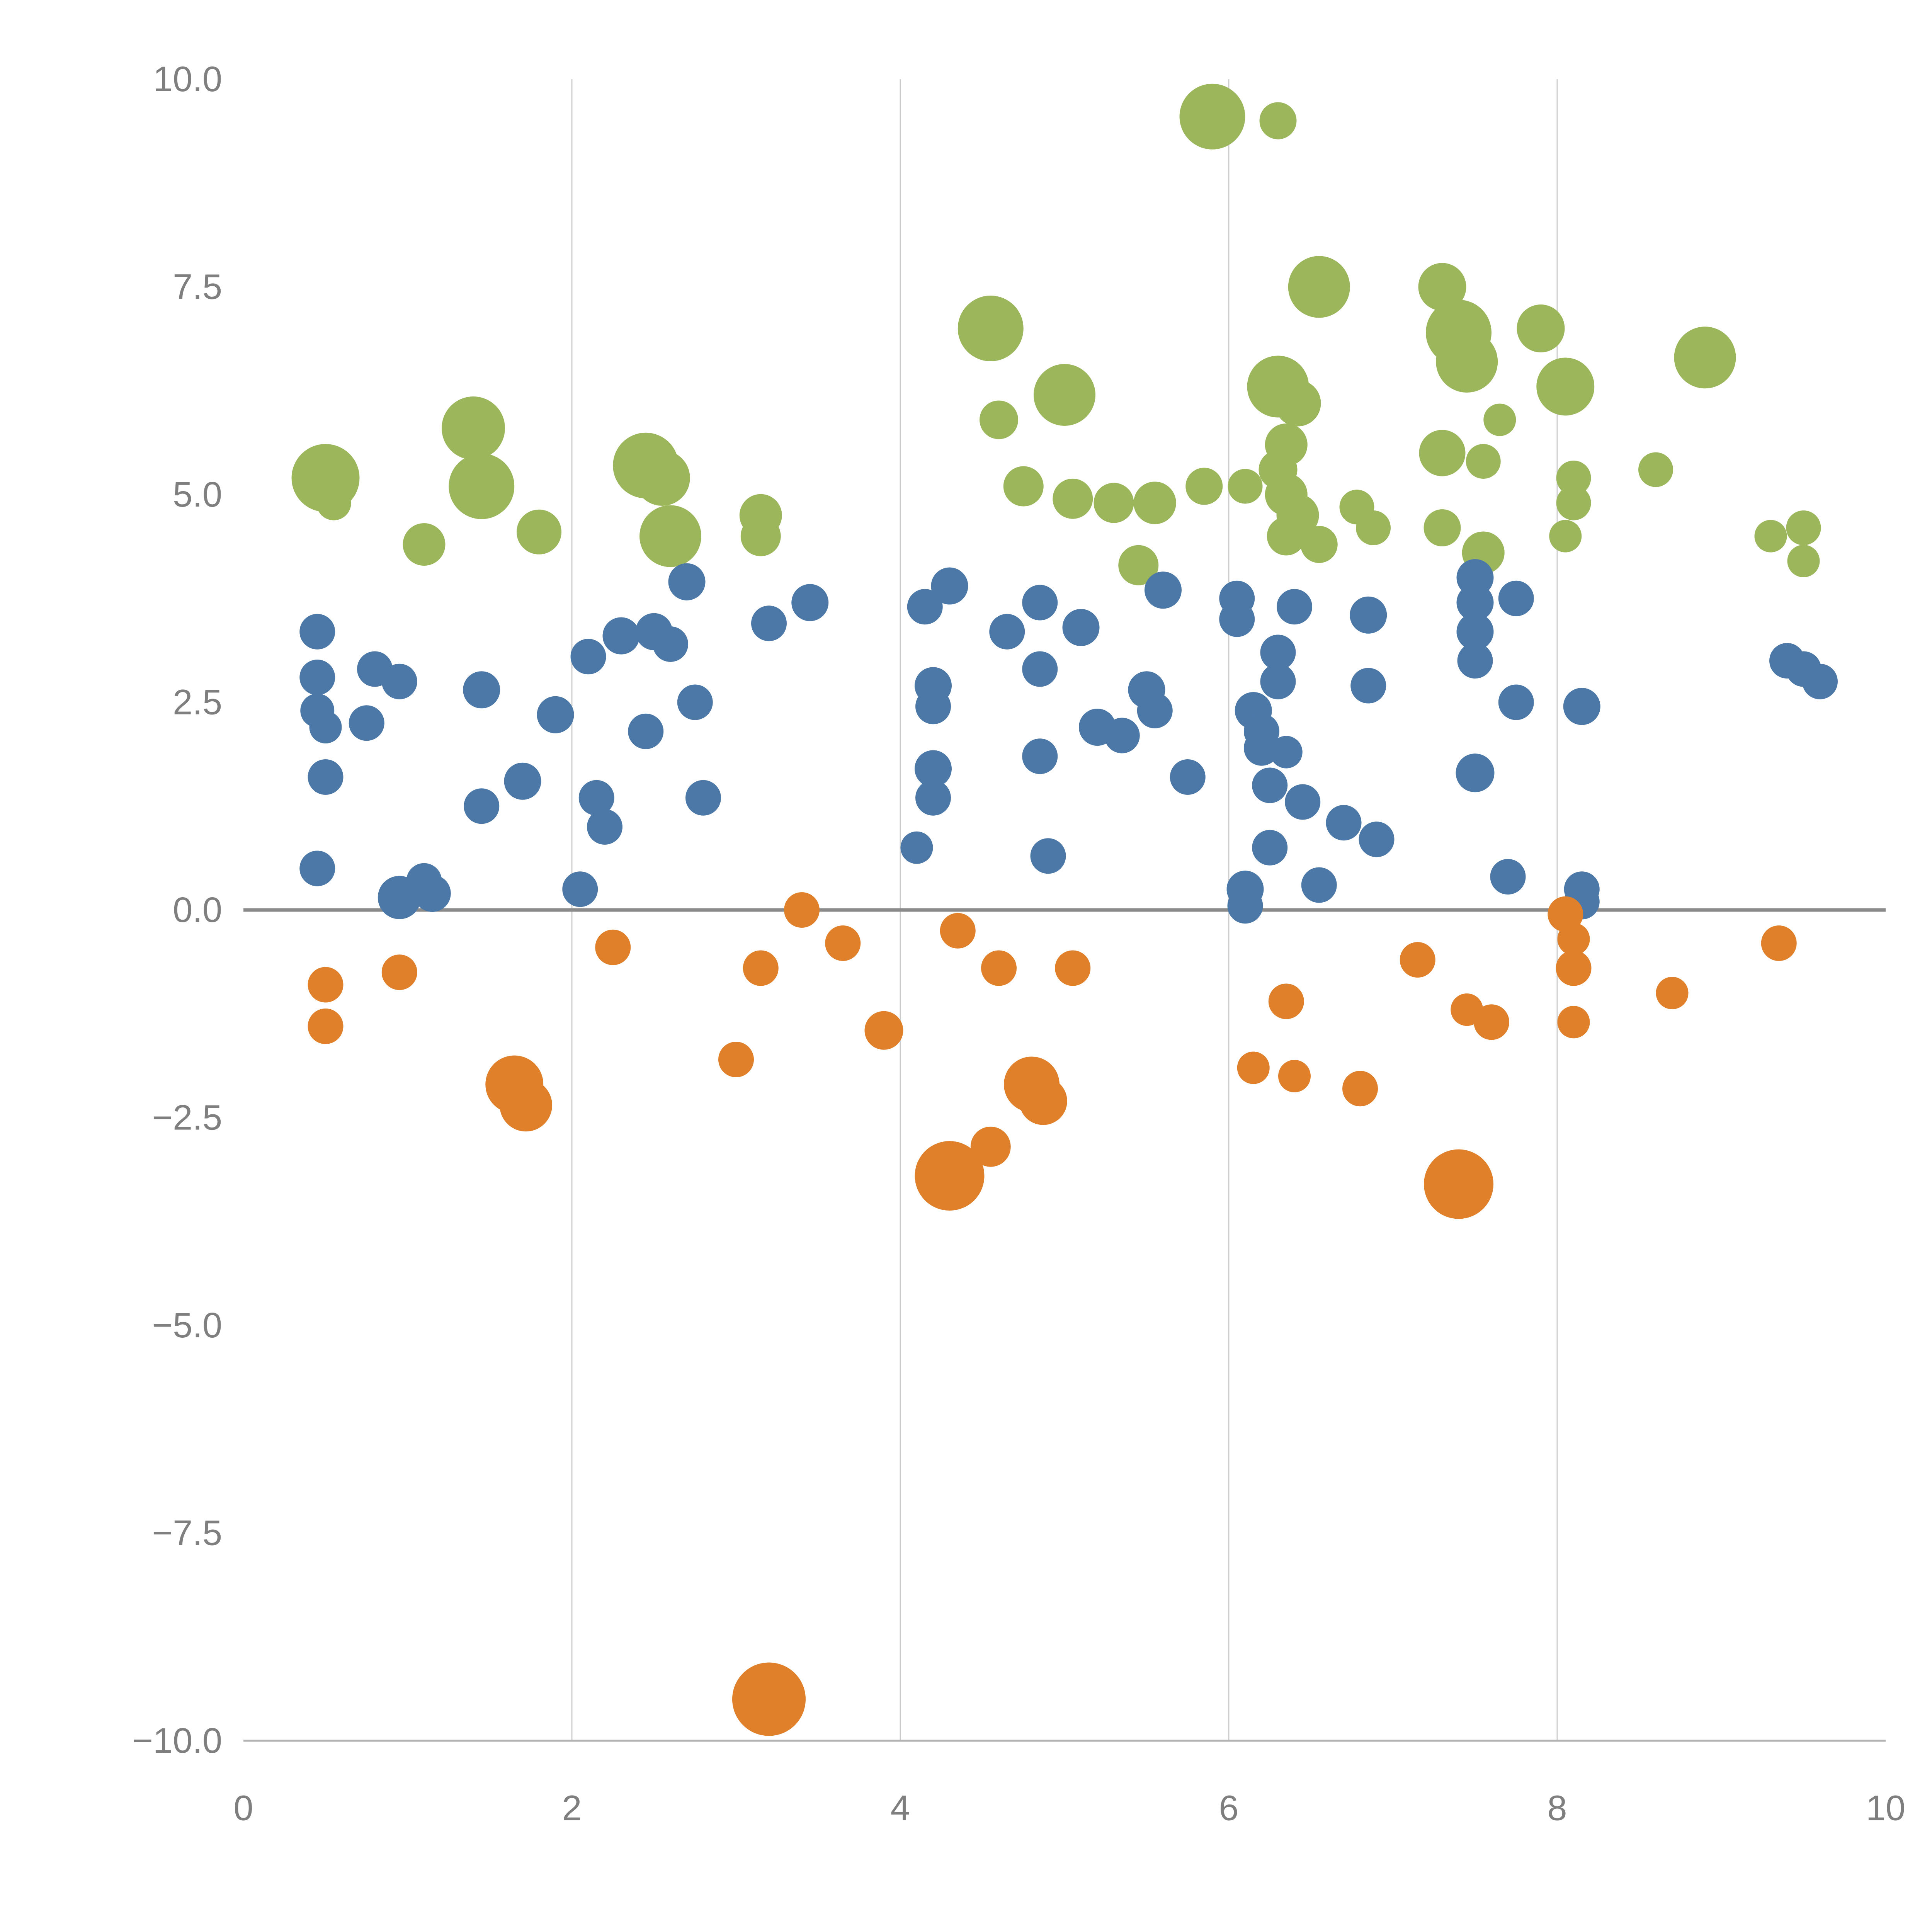 The width and height of the screenshot is (1932, 1932). Describe the element at coordinates (198, 910) in the screenshot. I see `y-tick-label: 0.0` at that location.